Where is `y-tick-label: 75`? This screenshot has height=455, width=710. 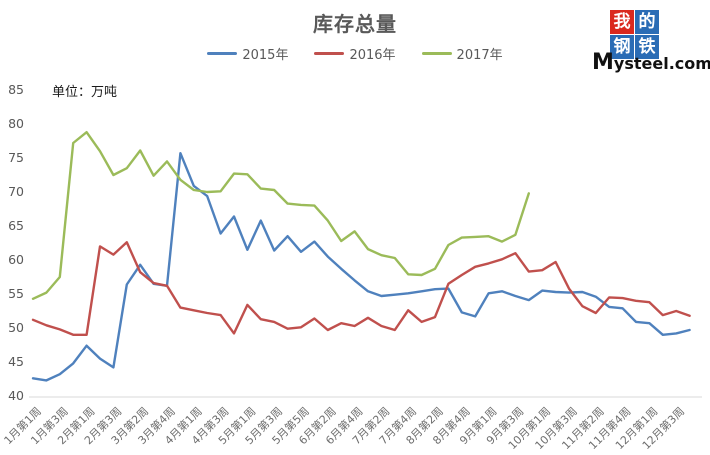 y-tick-label: 75 is located at coordinates (16, 157).